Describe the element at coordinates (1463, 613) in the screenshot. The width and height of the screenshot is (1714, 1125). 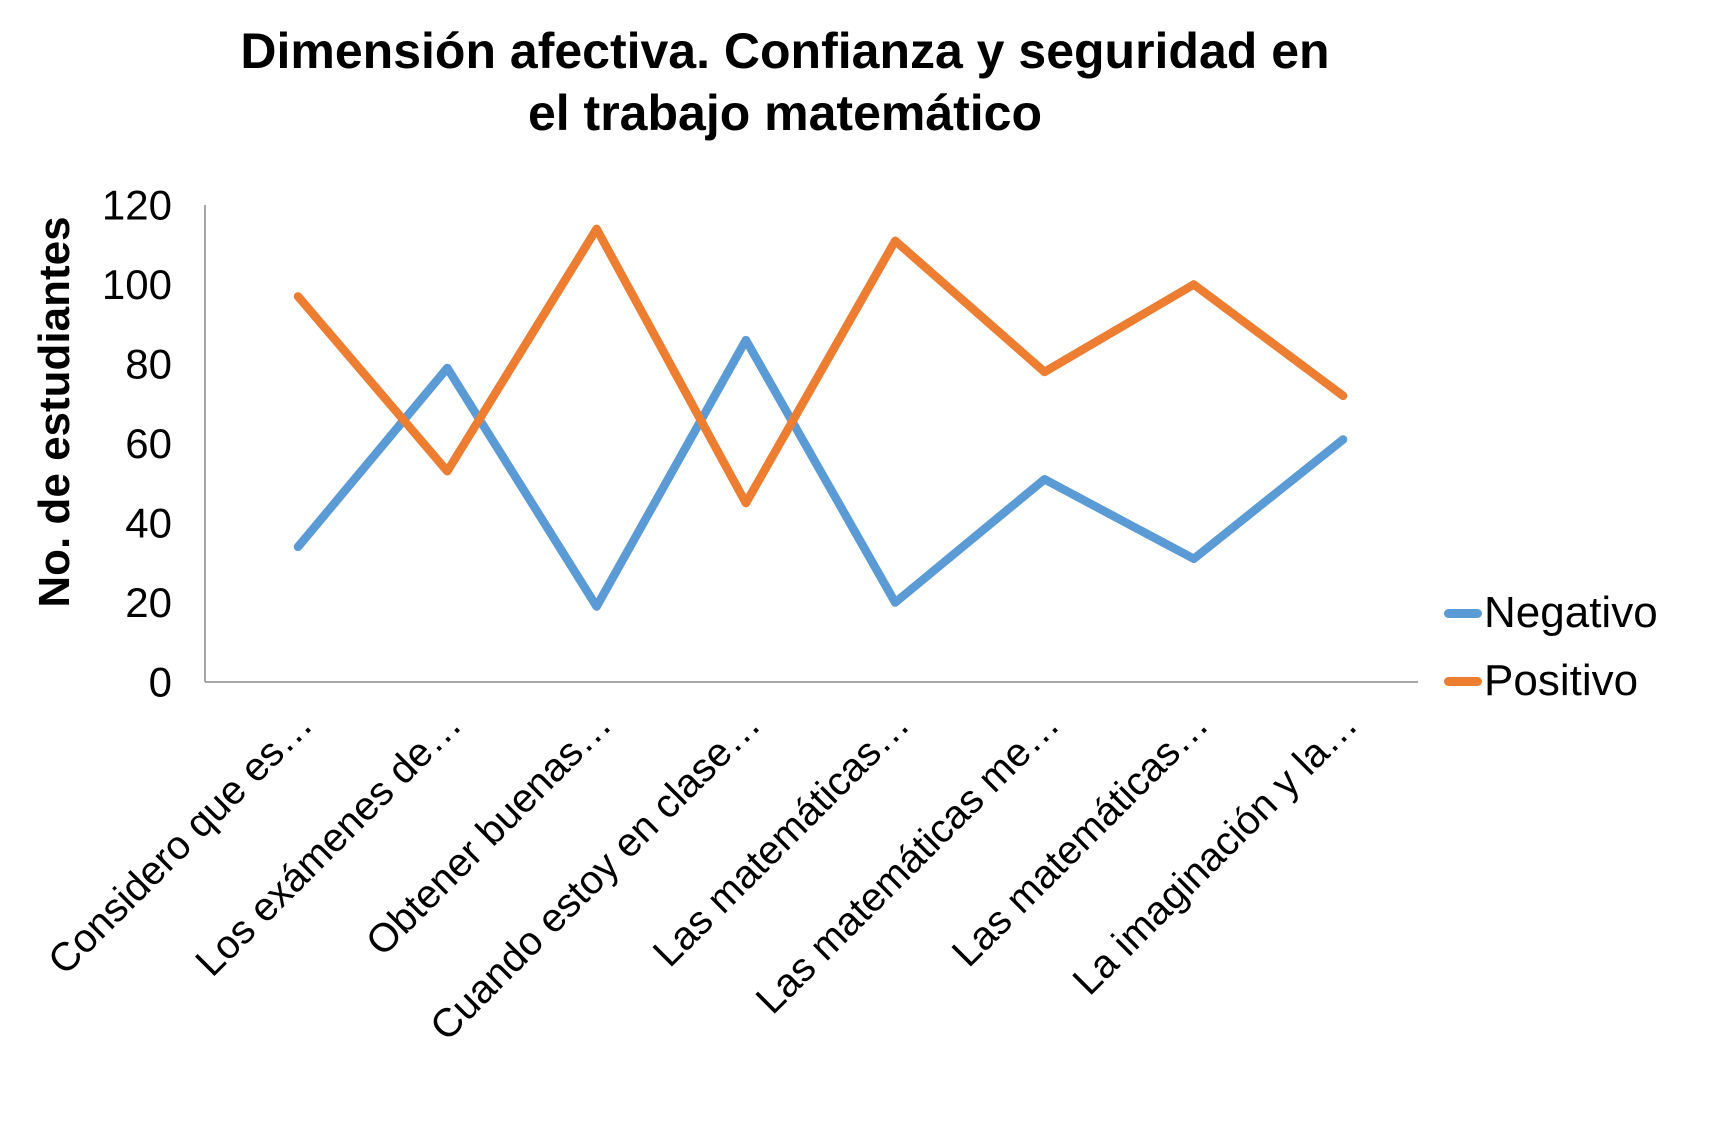
I see `legend-key-icon-negativo` at that location.